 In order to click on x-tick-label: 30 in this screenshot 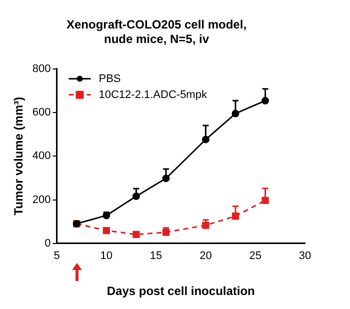, I will do `click(305, 256)`.